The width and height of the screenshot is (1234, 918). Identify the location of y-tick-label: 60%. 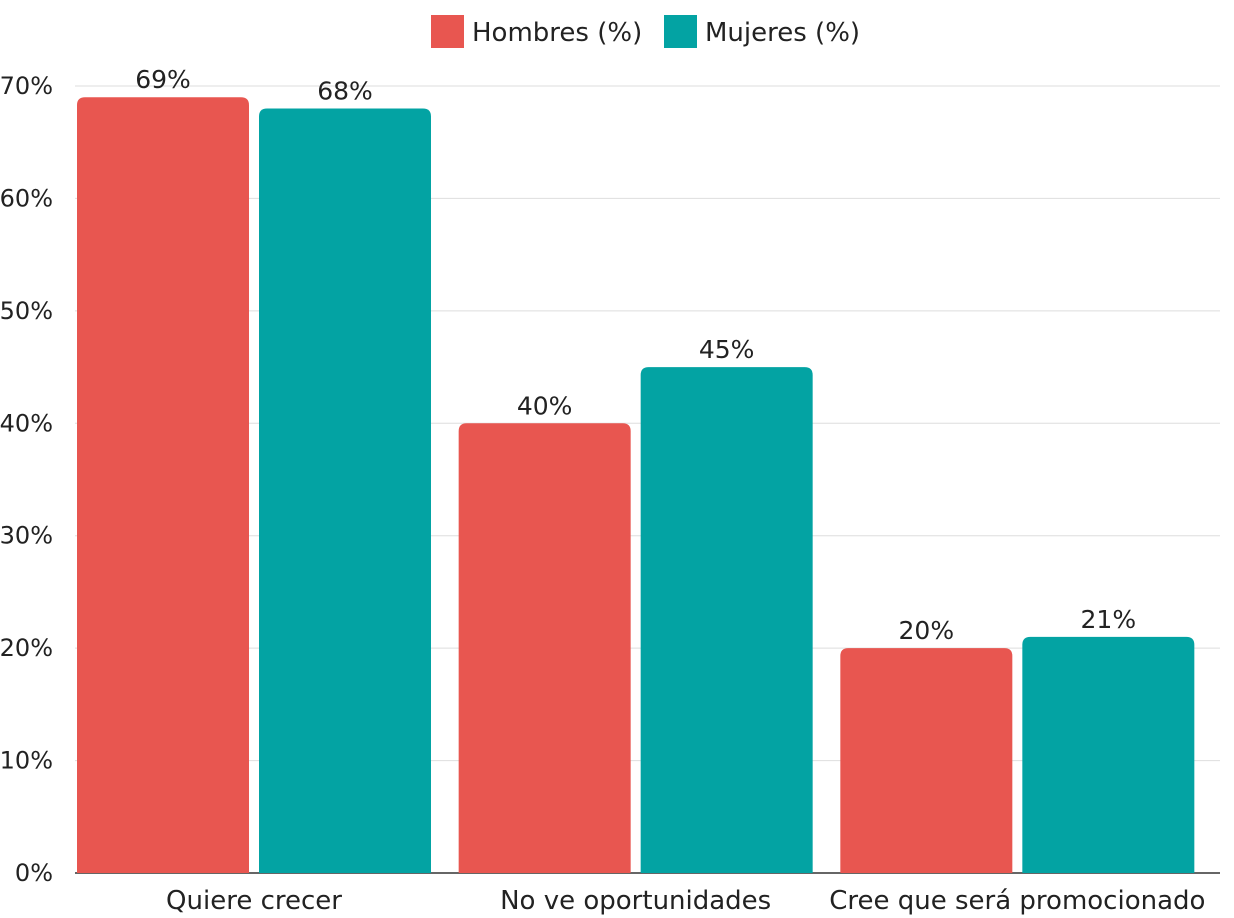
(26, 198).